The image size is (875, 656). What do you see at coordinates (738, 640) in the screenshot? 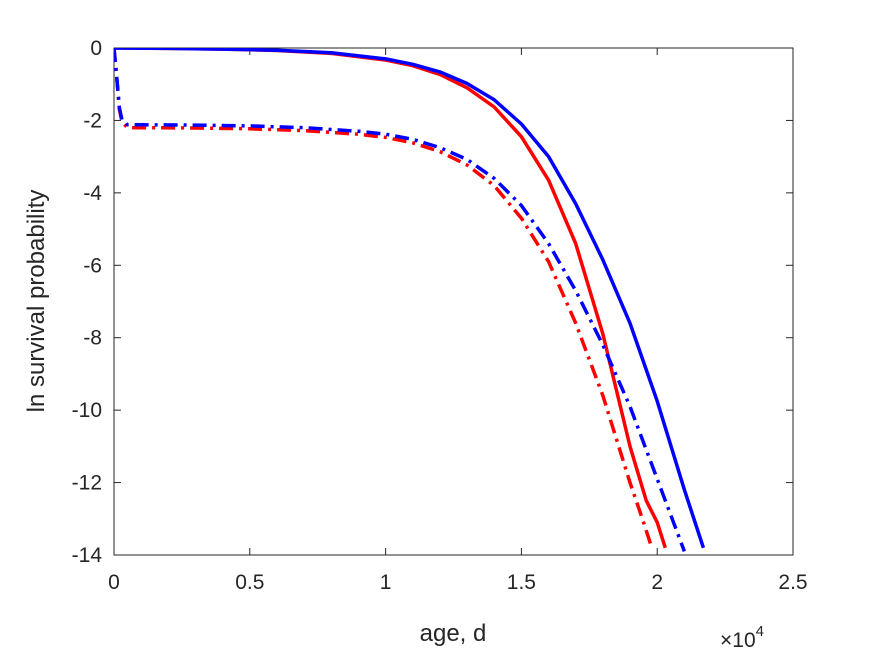
I see `x-exponent-base: ×10` at bounding box center [738, 640].